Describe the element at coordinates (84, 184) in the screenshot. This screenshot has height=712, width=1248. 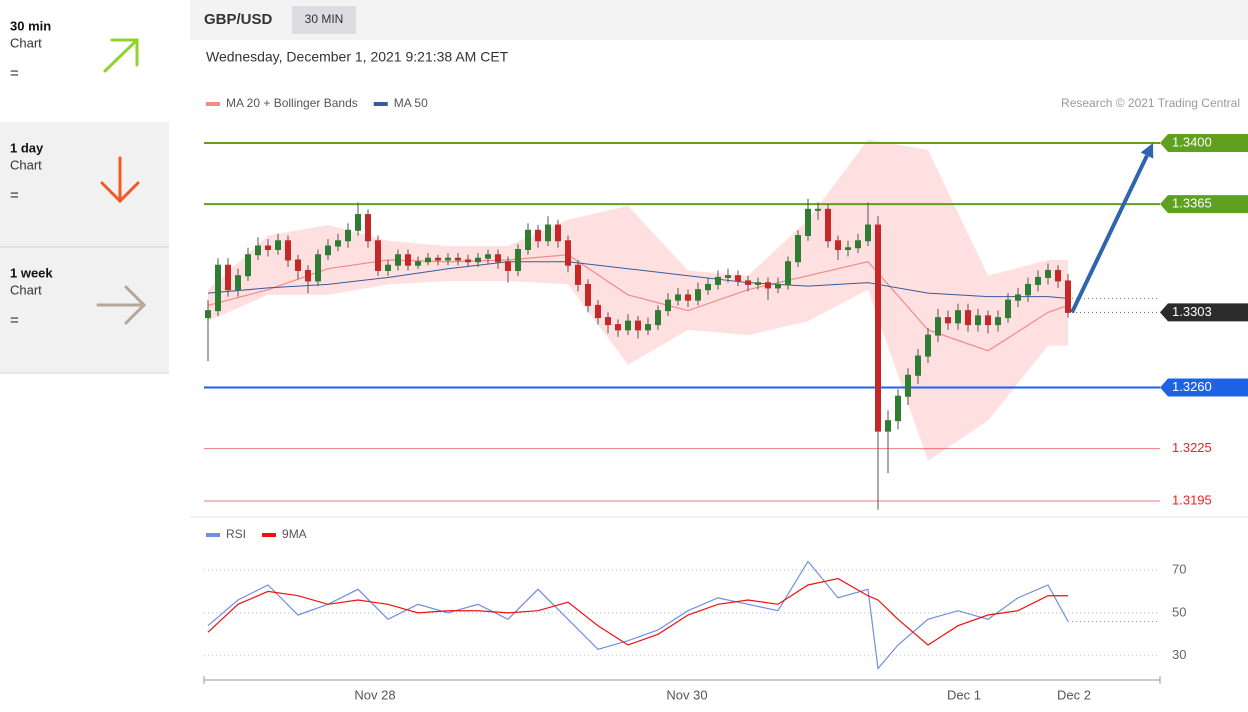
I see `sidebar-block` at that location.